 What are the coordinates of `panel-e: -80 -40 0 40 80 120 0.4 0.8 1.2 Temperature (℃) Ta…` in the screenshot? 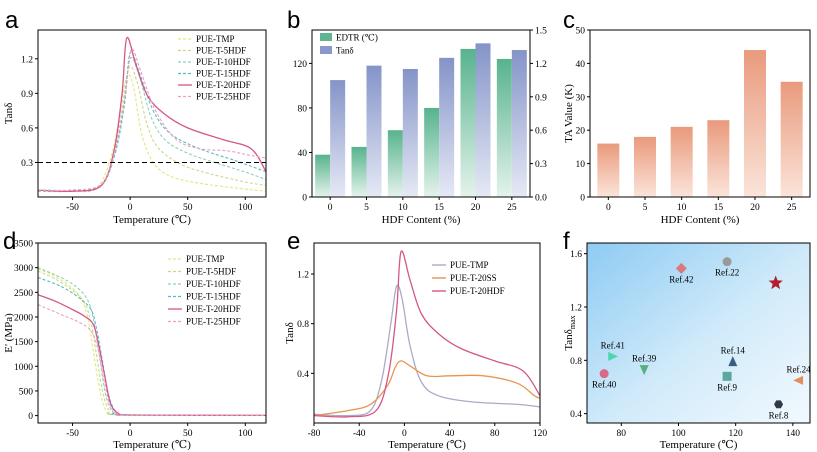 It's located at (416, 346).